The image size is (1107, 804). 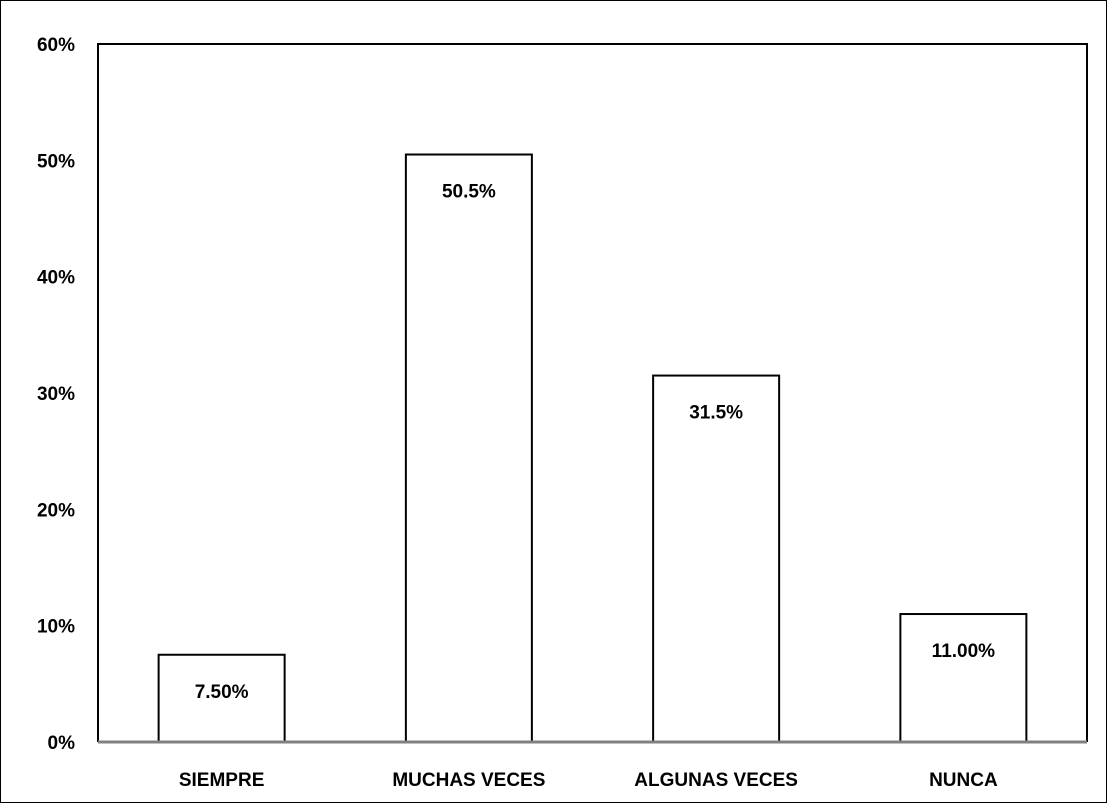 I want to click on data-label: 50.5%, so click(x=469, y=192).